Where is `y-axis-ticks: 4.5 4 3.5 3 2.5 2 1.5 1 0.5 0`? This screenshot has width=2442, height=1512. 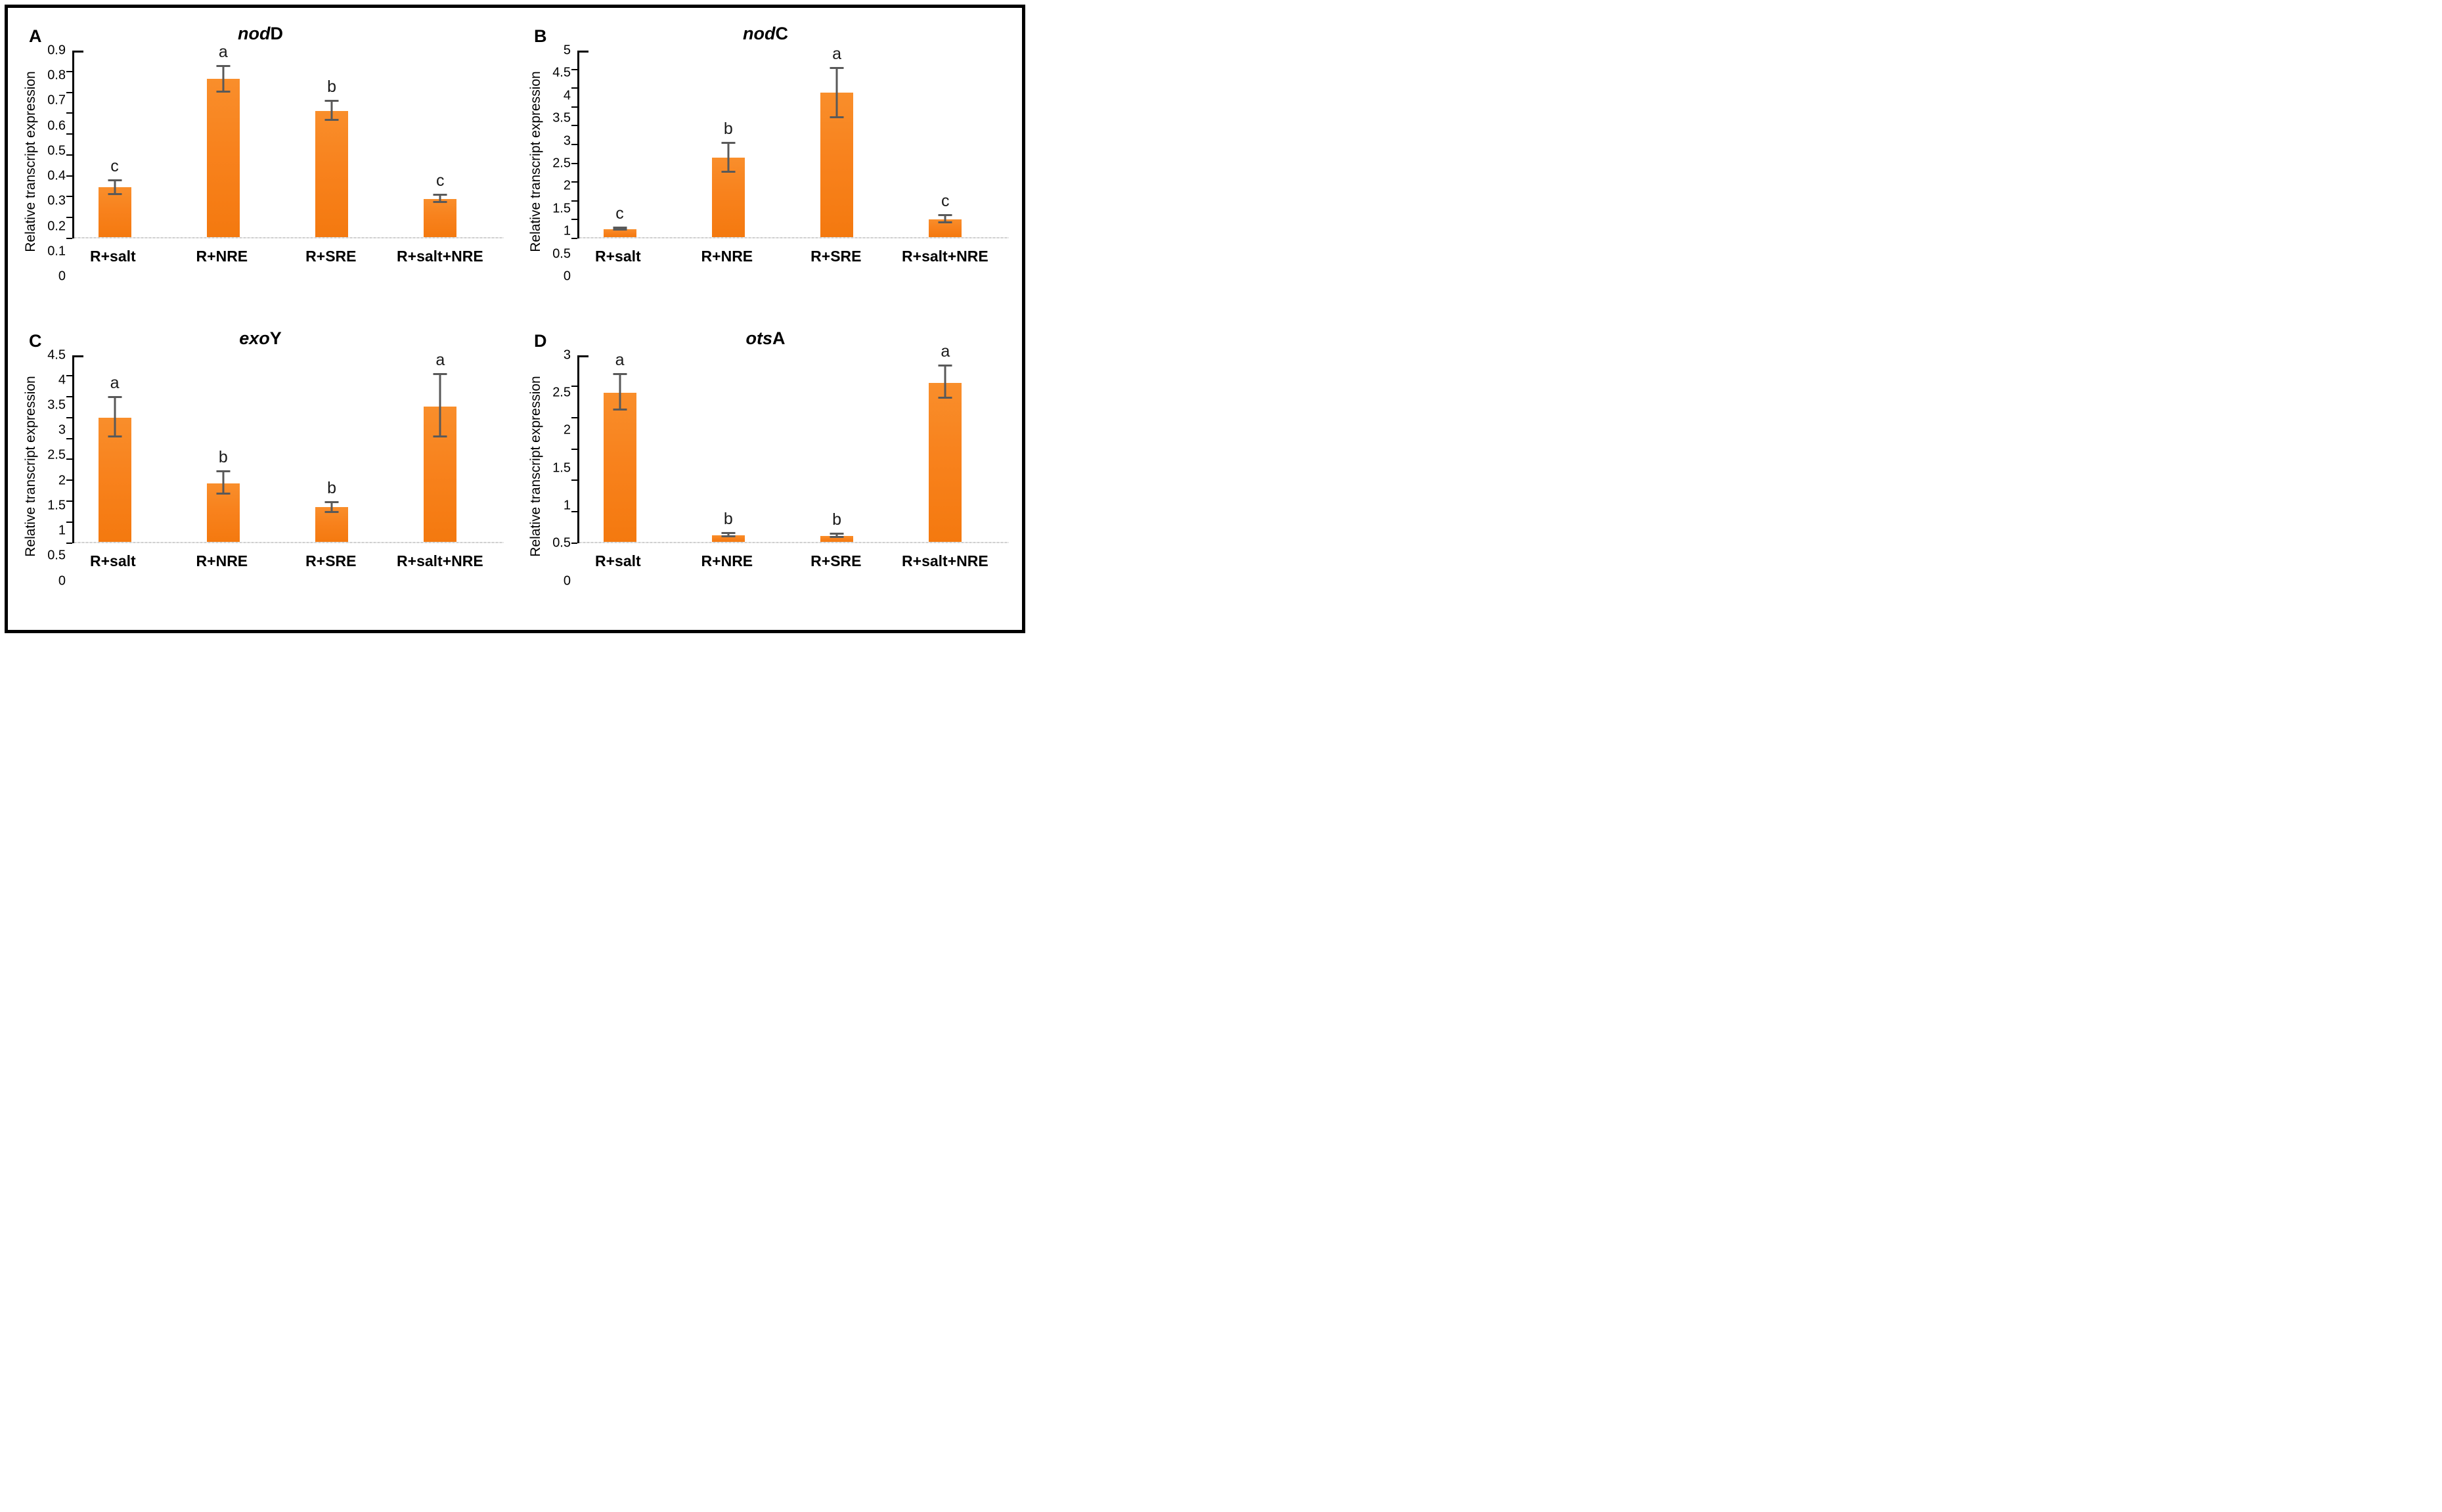
y-axis-ticks: 4.5 4 3.5 3 2.5 2 1.5 1 0.5 0 is located at coordinates (56, 468).